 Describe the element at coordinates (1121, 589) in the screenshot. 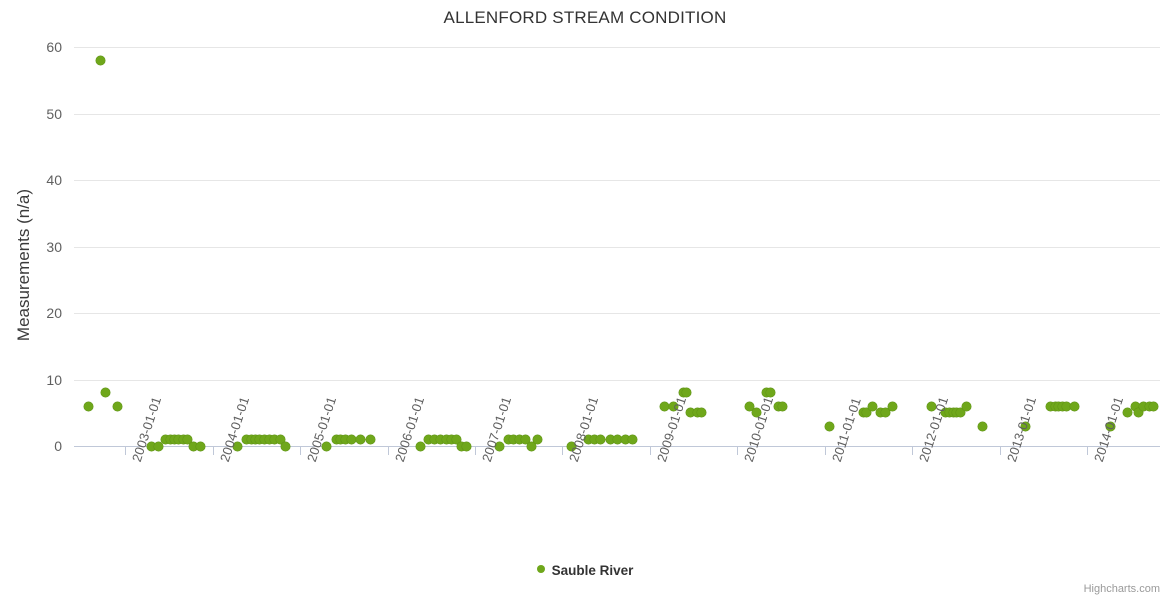

I see `credits-label: Highcharts.com` at that location.